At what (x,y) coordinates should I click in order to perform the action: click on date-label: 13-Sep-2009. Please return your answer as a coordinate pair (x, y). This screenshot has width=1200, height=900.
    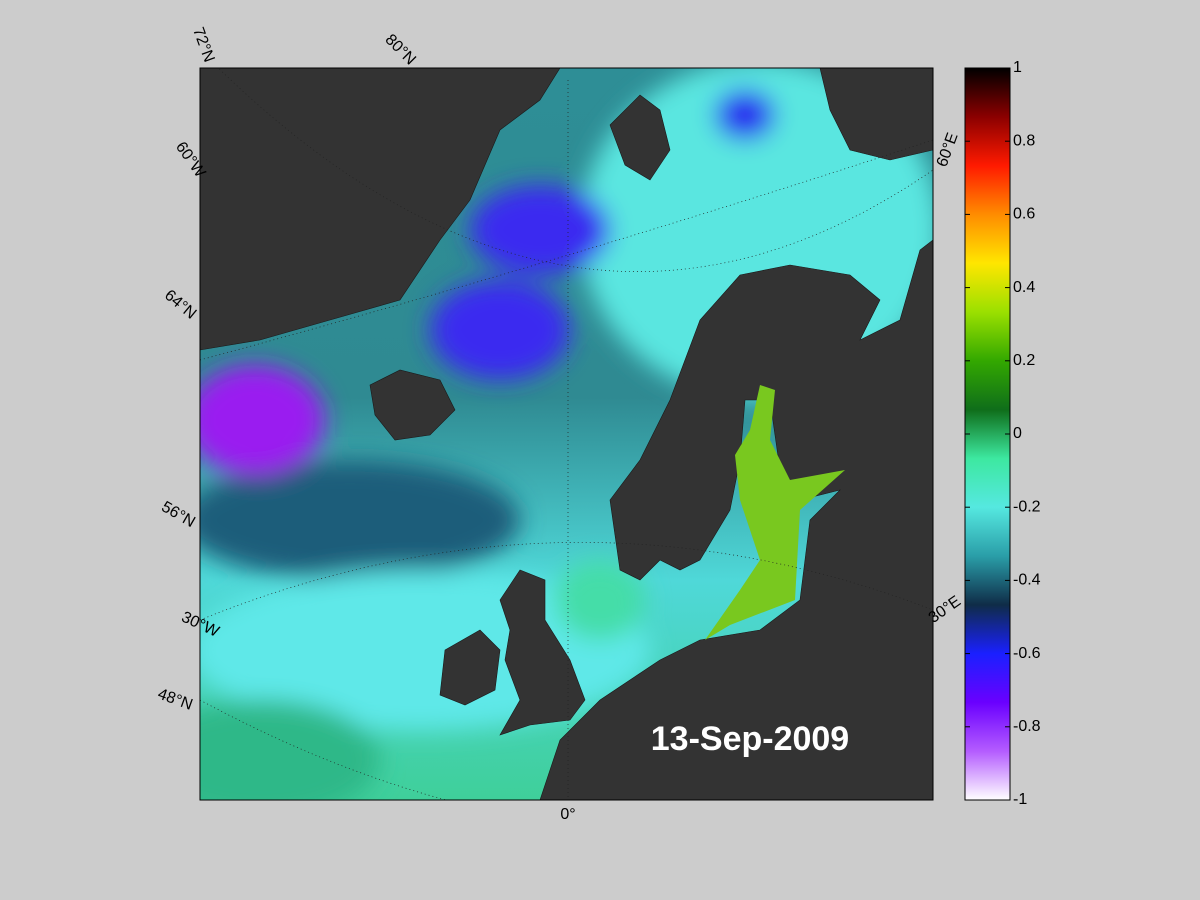
    Looking at the image, I should click on (750, 739).